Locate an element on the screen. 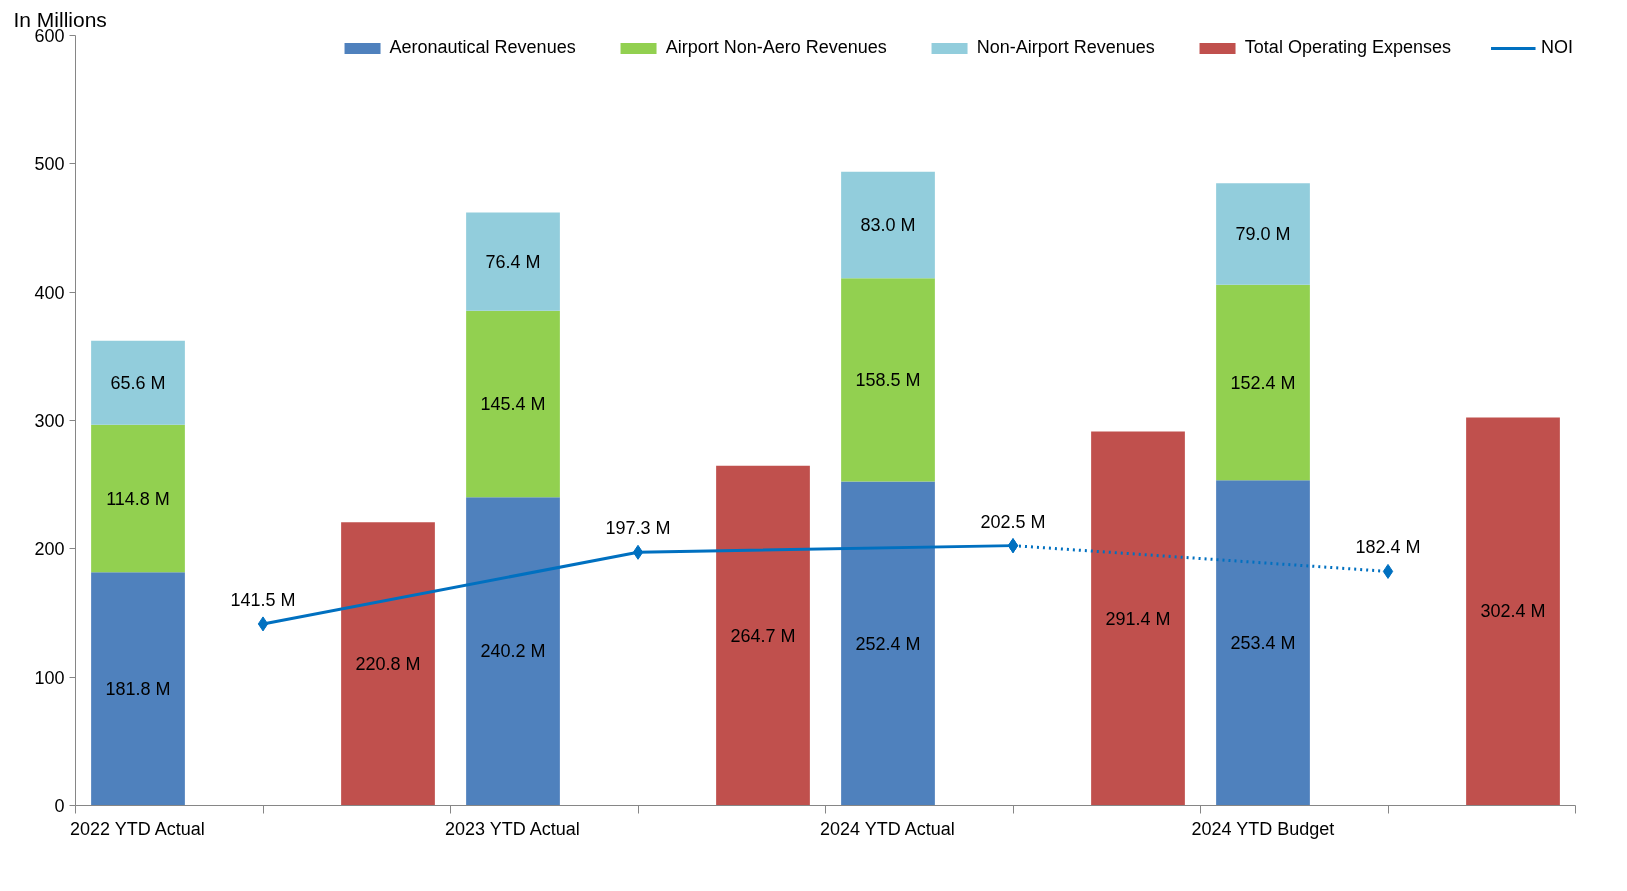 The height and width of the screenshot is (891, 1627). data-label: 145.4 M is located at coordinates (513, 403).